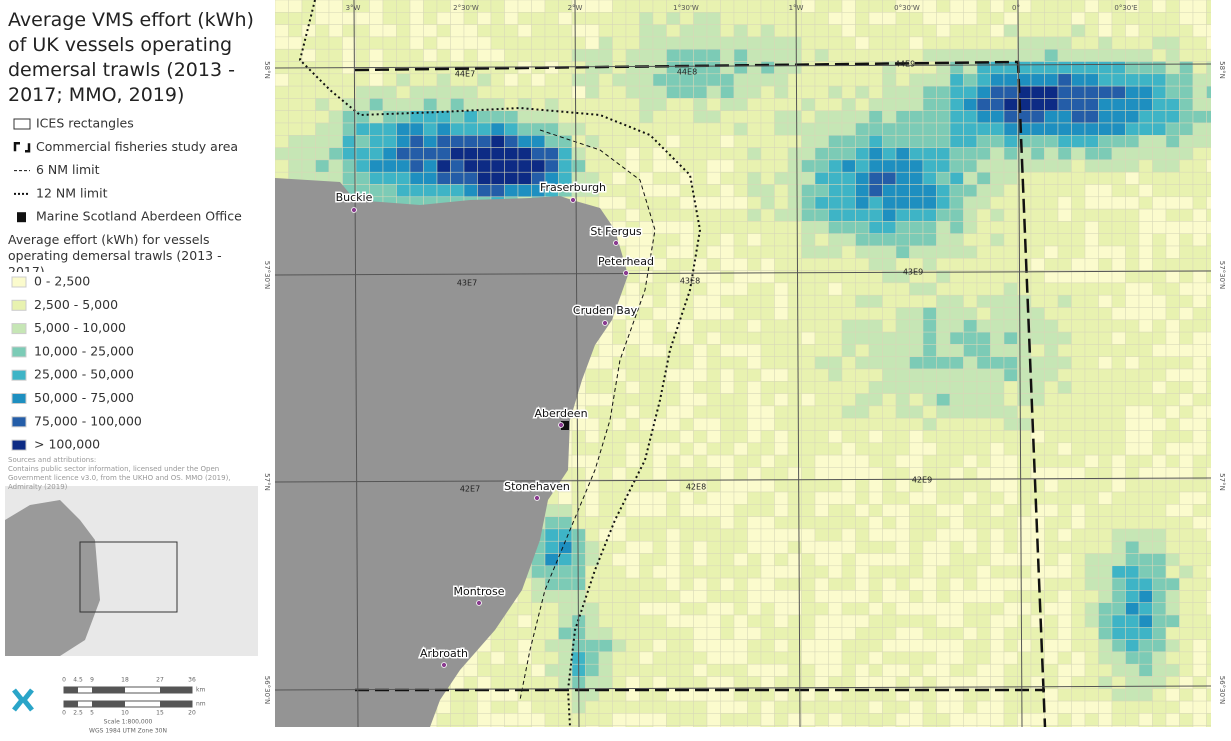 This screenshot has width=1231, height=741. What do you see at coordinates (62, 281) in the screenshot?
I see `legend-label: 0 - 2,500` at bounding box center [62, 281].